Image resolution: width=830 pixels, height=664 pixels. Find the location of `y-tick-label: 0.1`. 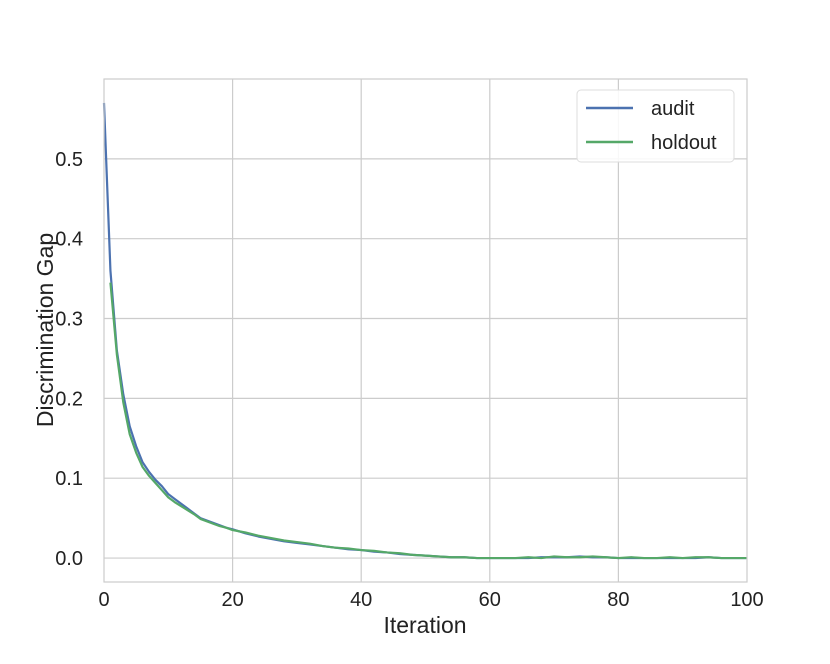

y-tick-label: 0.1 is located at coordinates (69, 479).